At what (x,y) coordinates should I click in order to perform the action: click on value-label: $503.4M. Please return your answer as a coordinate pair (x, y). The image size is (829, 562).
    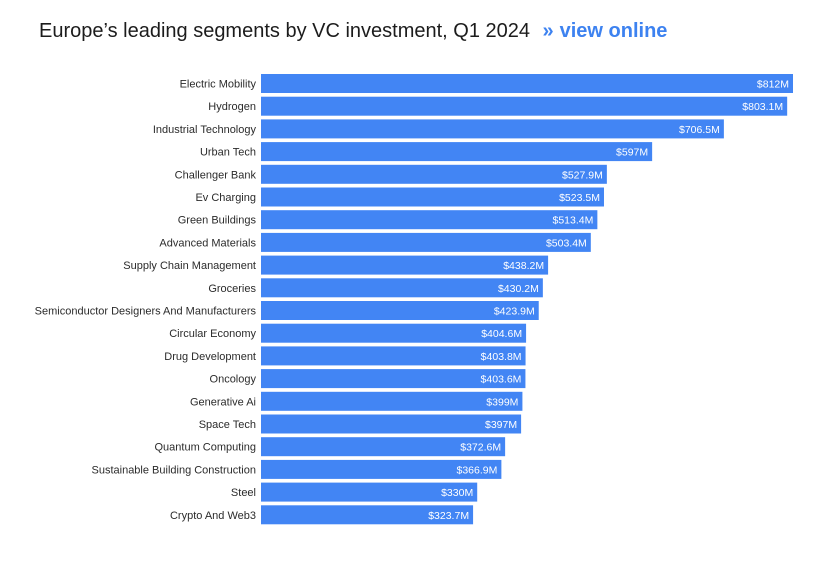
    Looking at the image, I should click on (566, 243).